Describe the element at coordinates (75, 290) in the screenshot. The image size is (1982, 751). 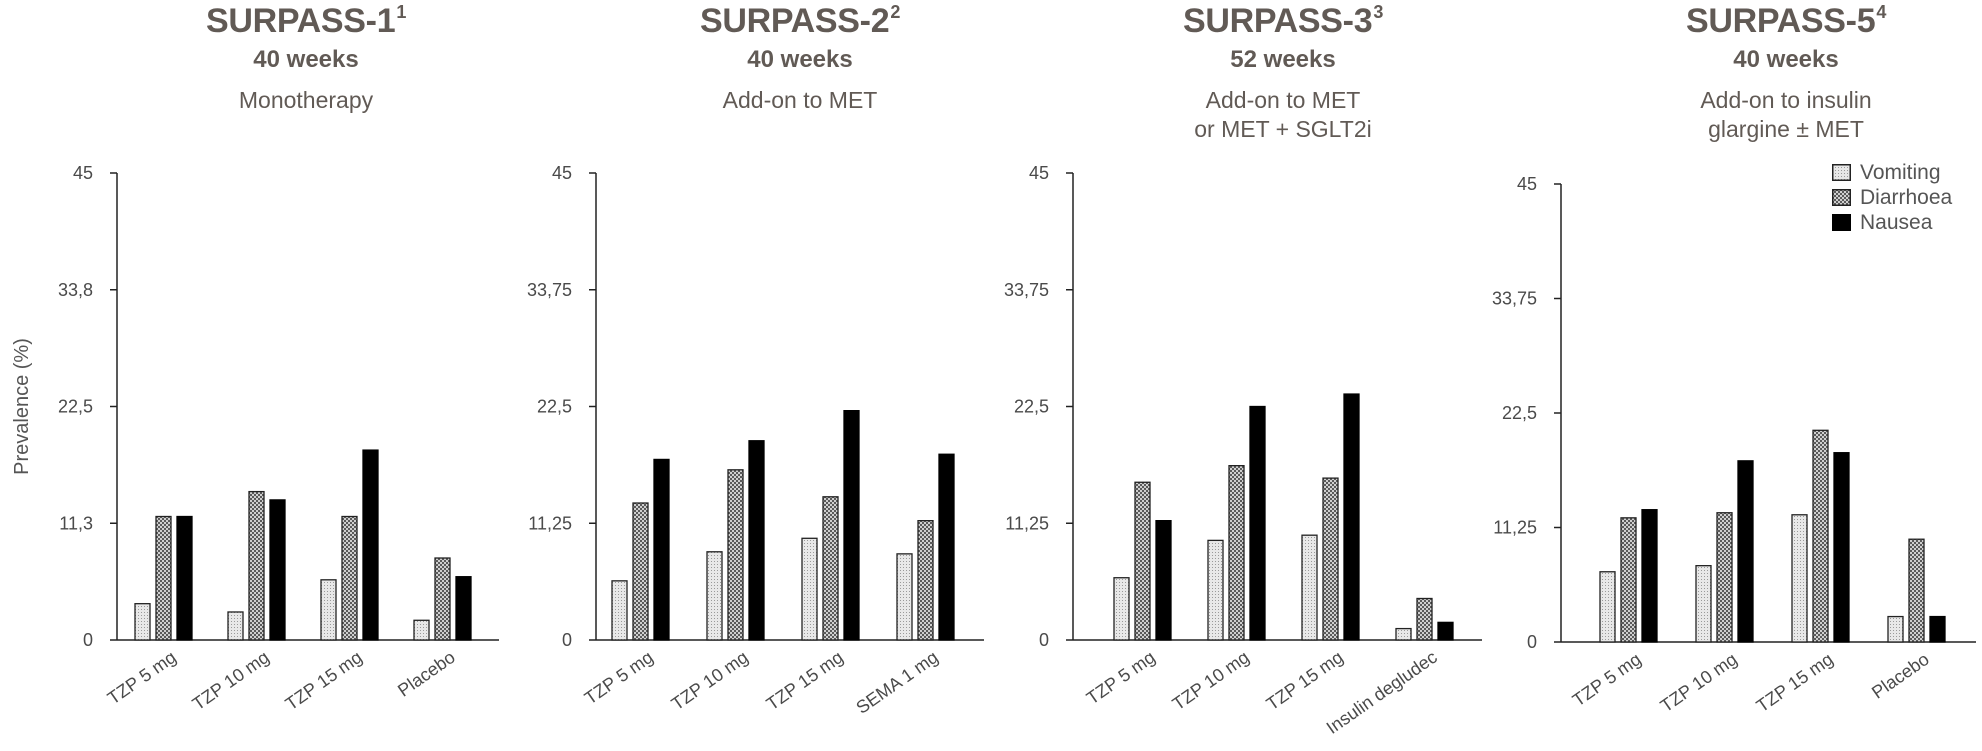
I see `y-tick-label: 33,8` at that location.